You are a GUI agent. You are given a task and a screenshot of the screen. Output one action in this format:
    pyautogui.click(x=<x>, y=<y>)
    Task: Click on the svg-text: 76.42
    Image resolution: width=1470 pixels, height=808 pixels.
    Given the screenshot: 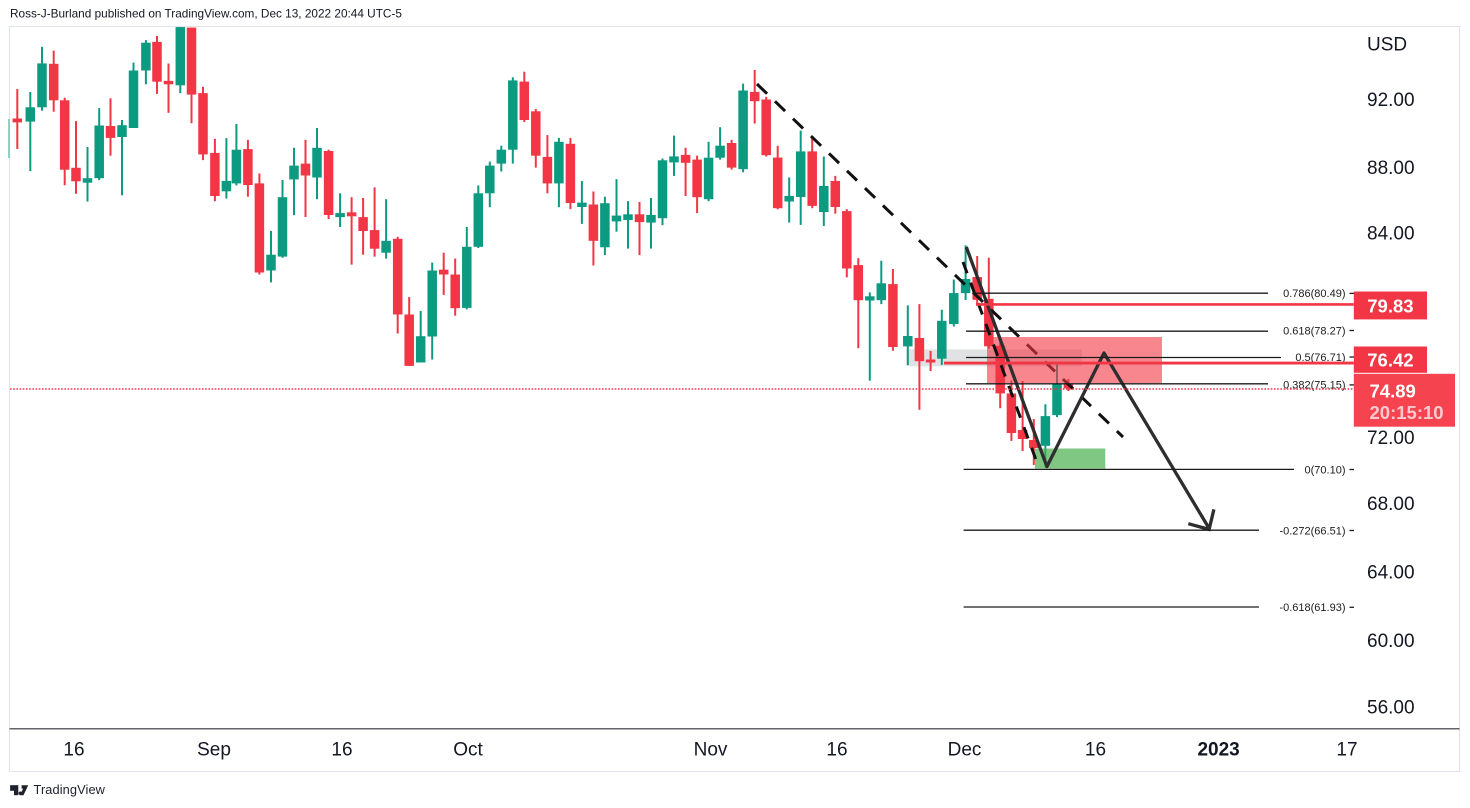 What is the action you would take?
    pyautogui.click(x=1390, y=360)
    